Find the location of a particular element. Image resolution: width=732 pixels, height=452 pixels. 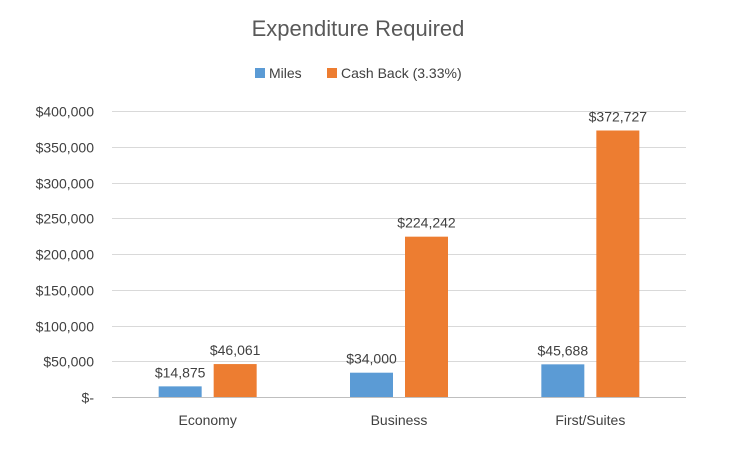

data-label: $46,061 is located at coordinates (235, 350).